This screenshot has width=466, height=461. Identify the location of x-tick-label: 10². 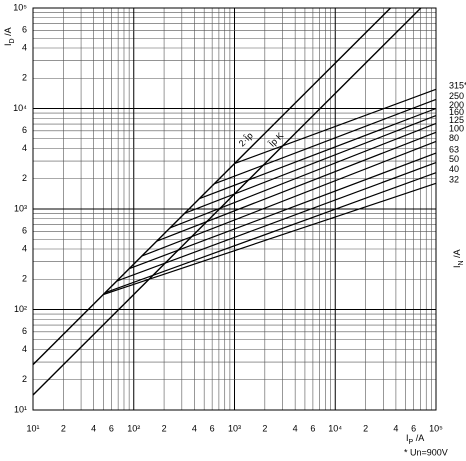
(133, 428).